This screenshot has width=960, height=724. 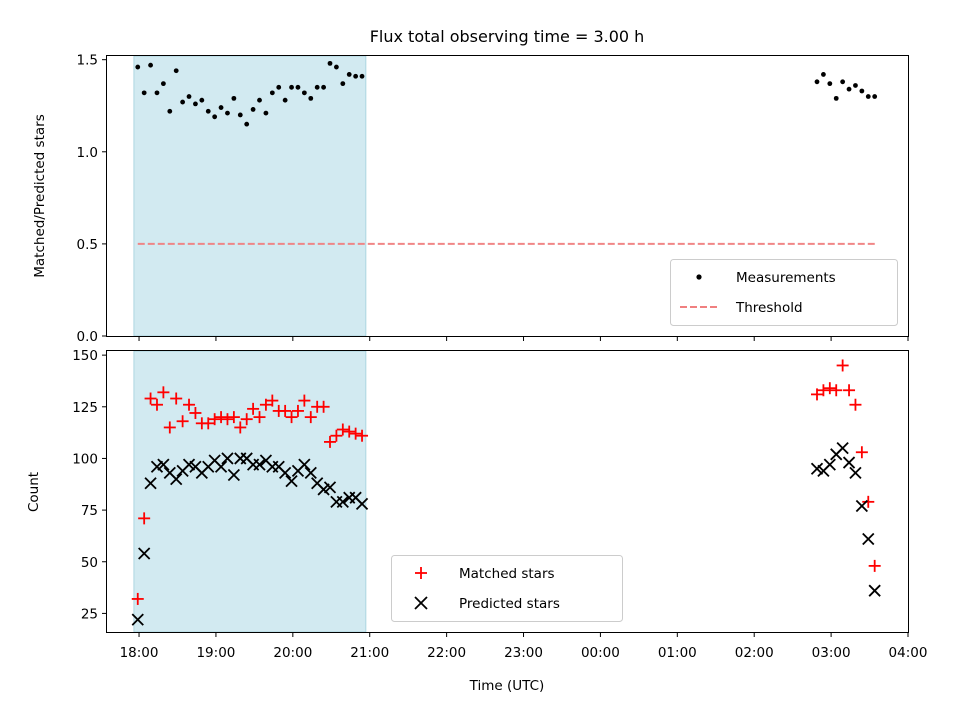 What do you see at coordinates (92, 199) in the screenshot?
I see `top-y-ticks: 0.0 0.5 1.0 1.5` at bounding box center [92, 199].